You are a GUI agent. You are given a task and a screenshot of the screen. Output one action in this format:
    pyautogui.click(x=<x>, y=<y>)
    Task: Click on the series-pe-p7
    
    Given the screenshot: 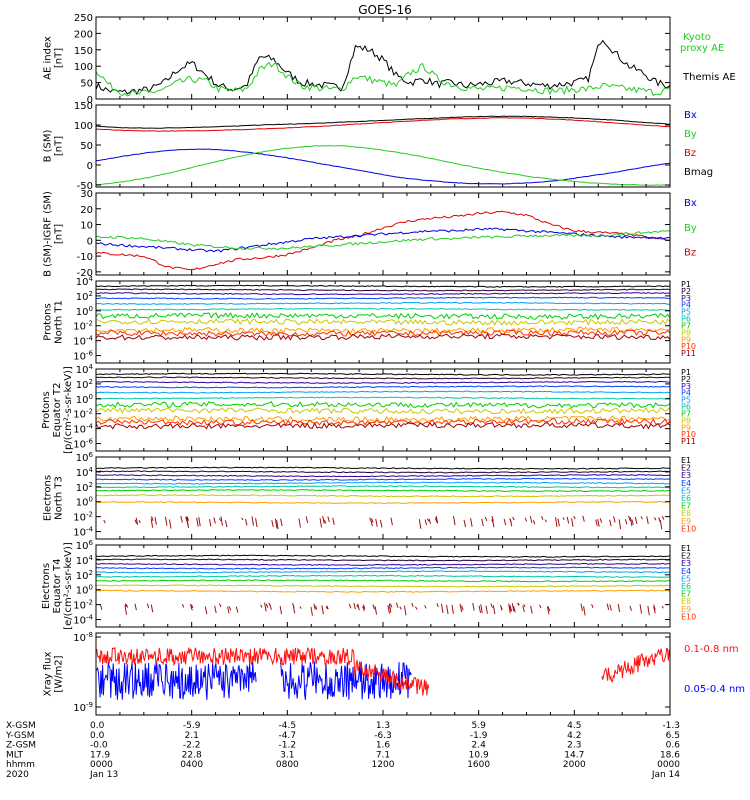 What is the action you would take?
    pyautogui.click(x=383, y=404)
    